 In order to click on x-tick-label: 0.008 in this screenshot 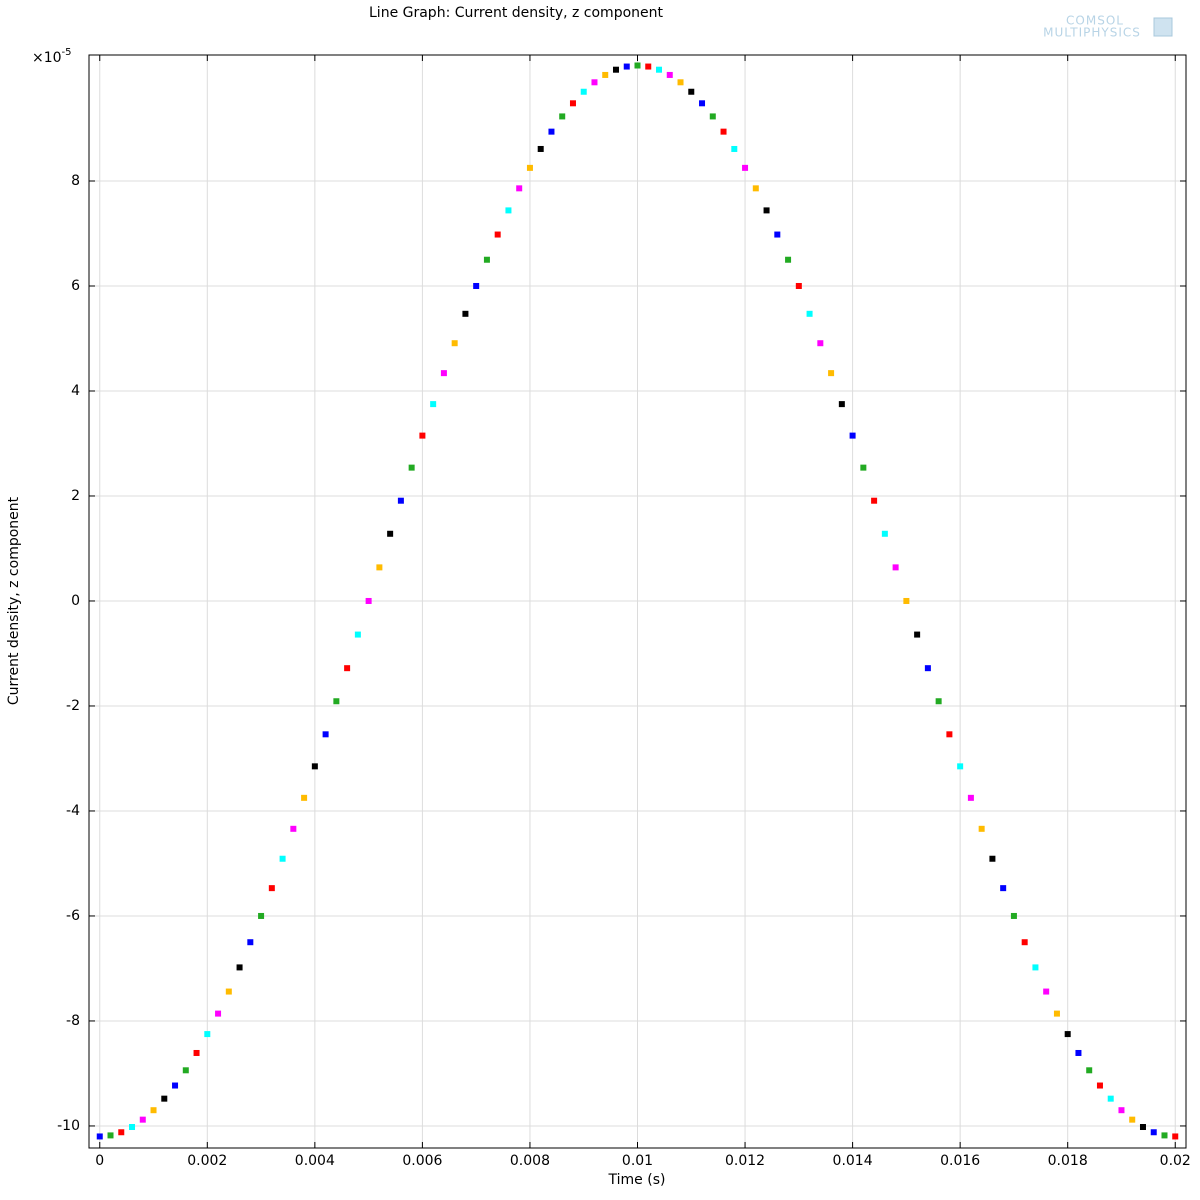, I will do `click(530, 1161)`.